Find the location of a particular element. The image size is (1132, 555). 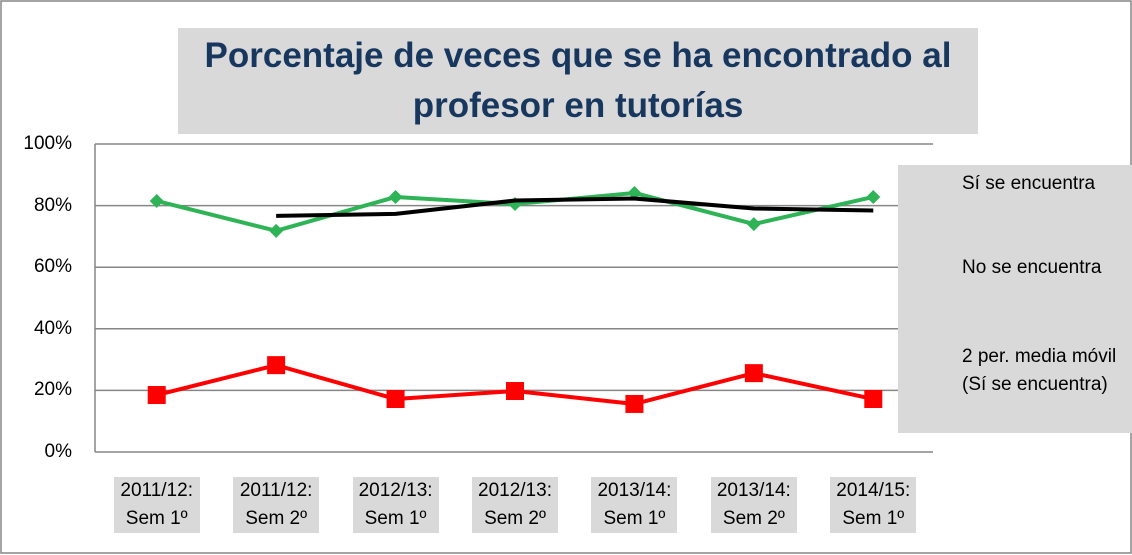

x-tick-label: 2011/12: Sem 1º is located at coordinates (156, 505).